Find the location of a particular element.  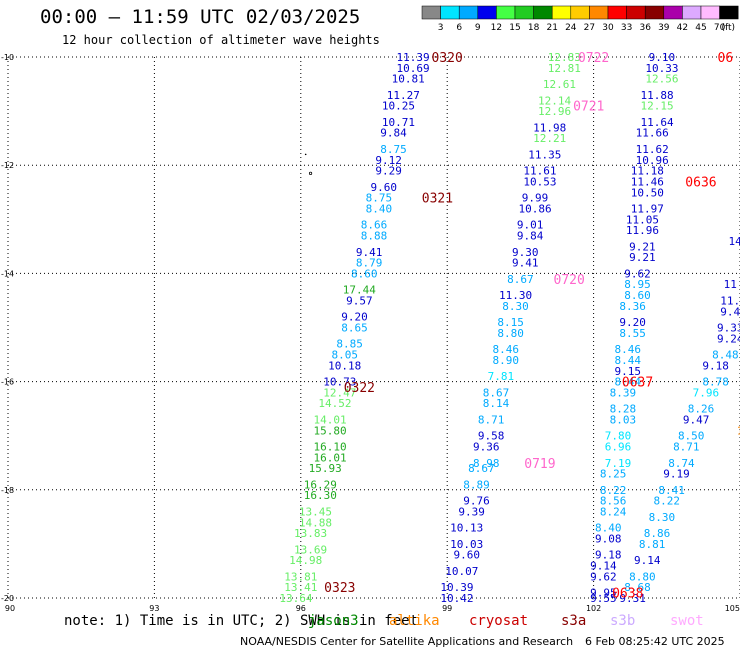

wave-height-value: 8.30 is located at coordinates (662, 517).